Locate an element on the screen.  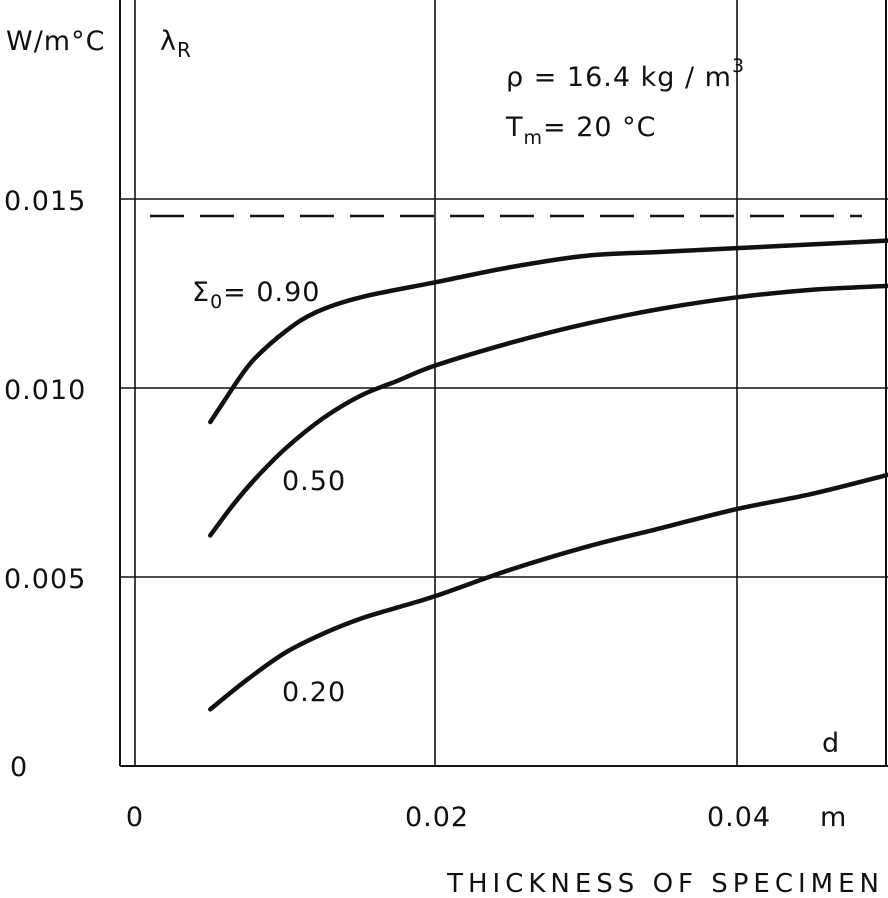
density-annotation: ρ = 16.4 kg / m3 is located at coordinates (625, 74).